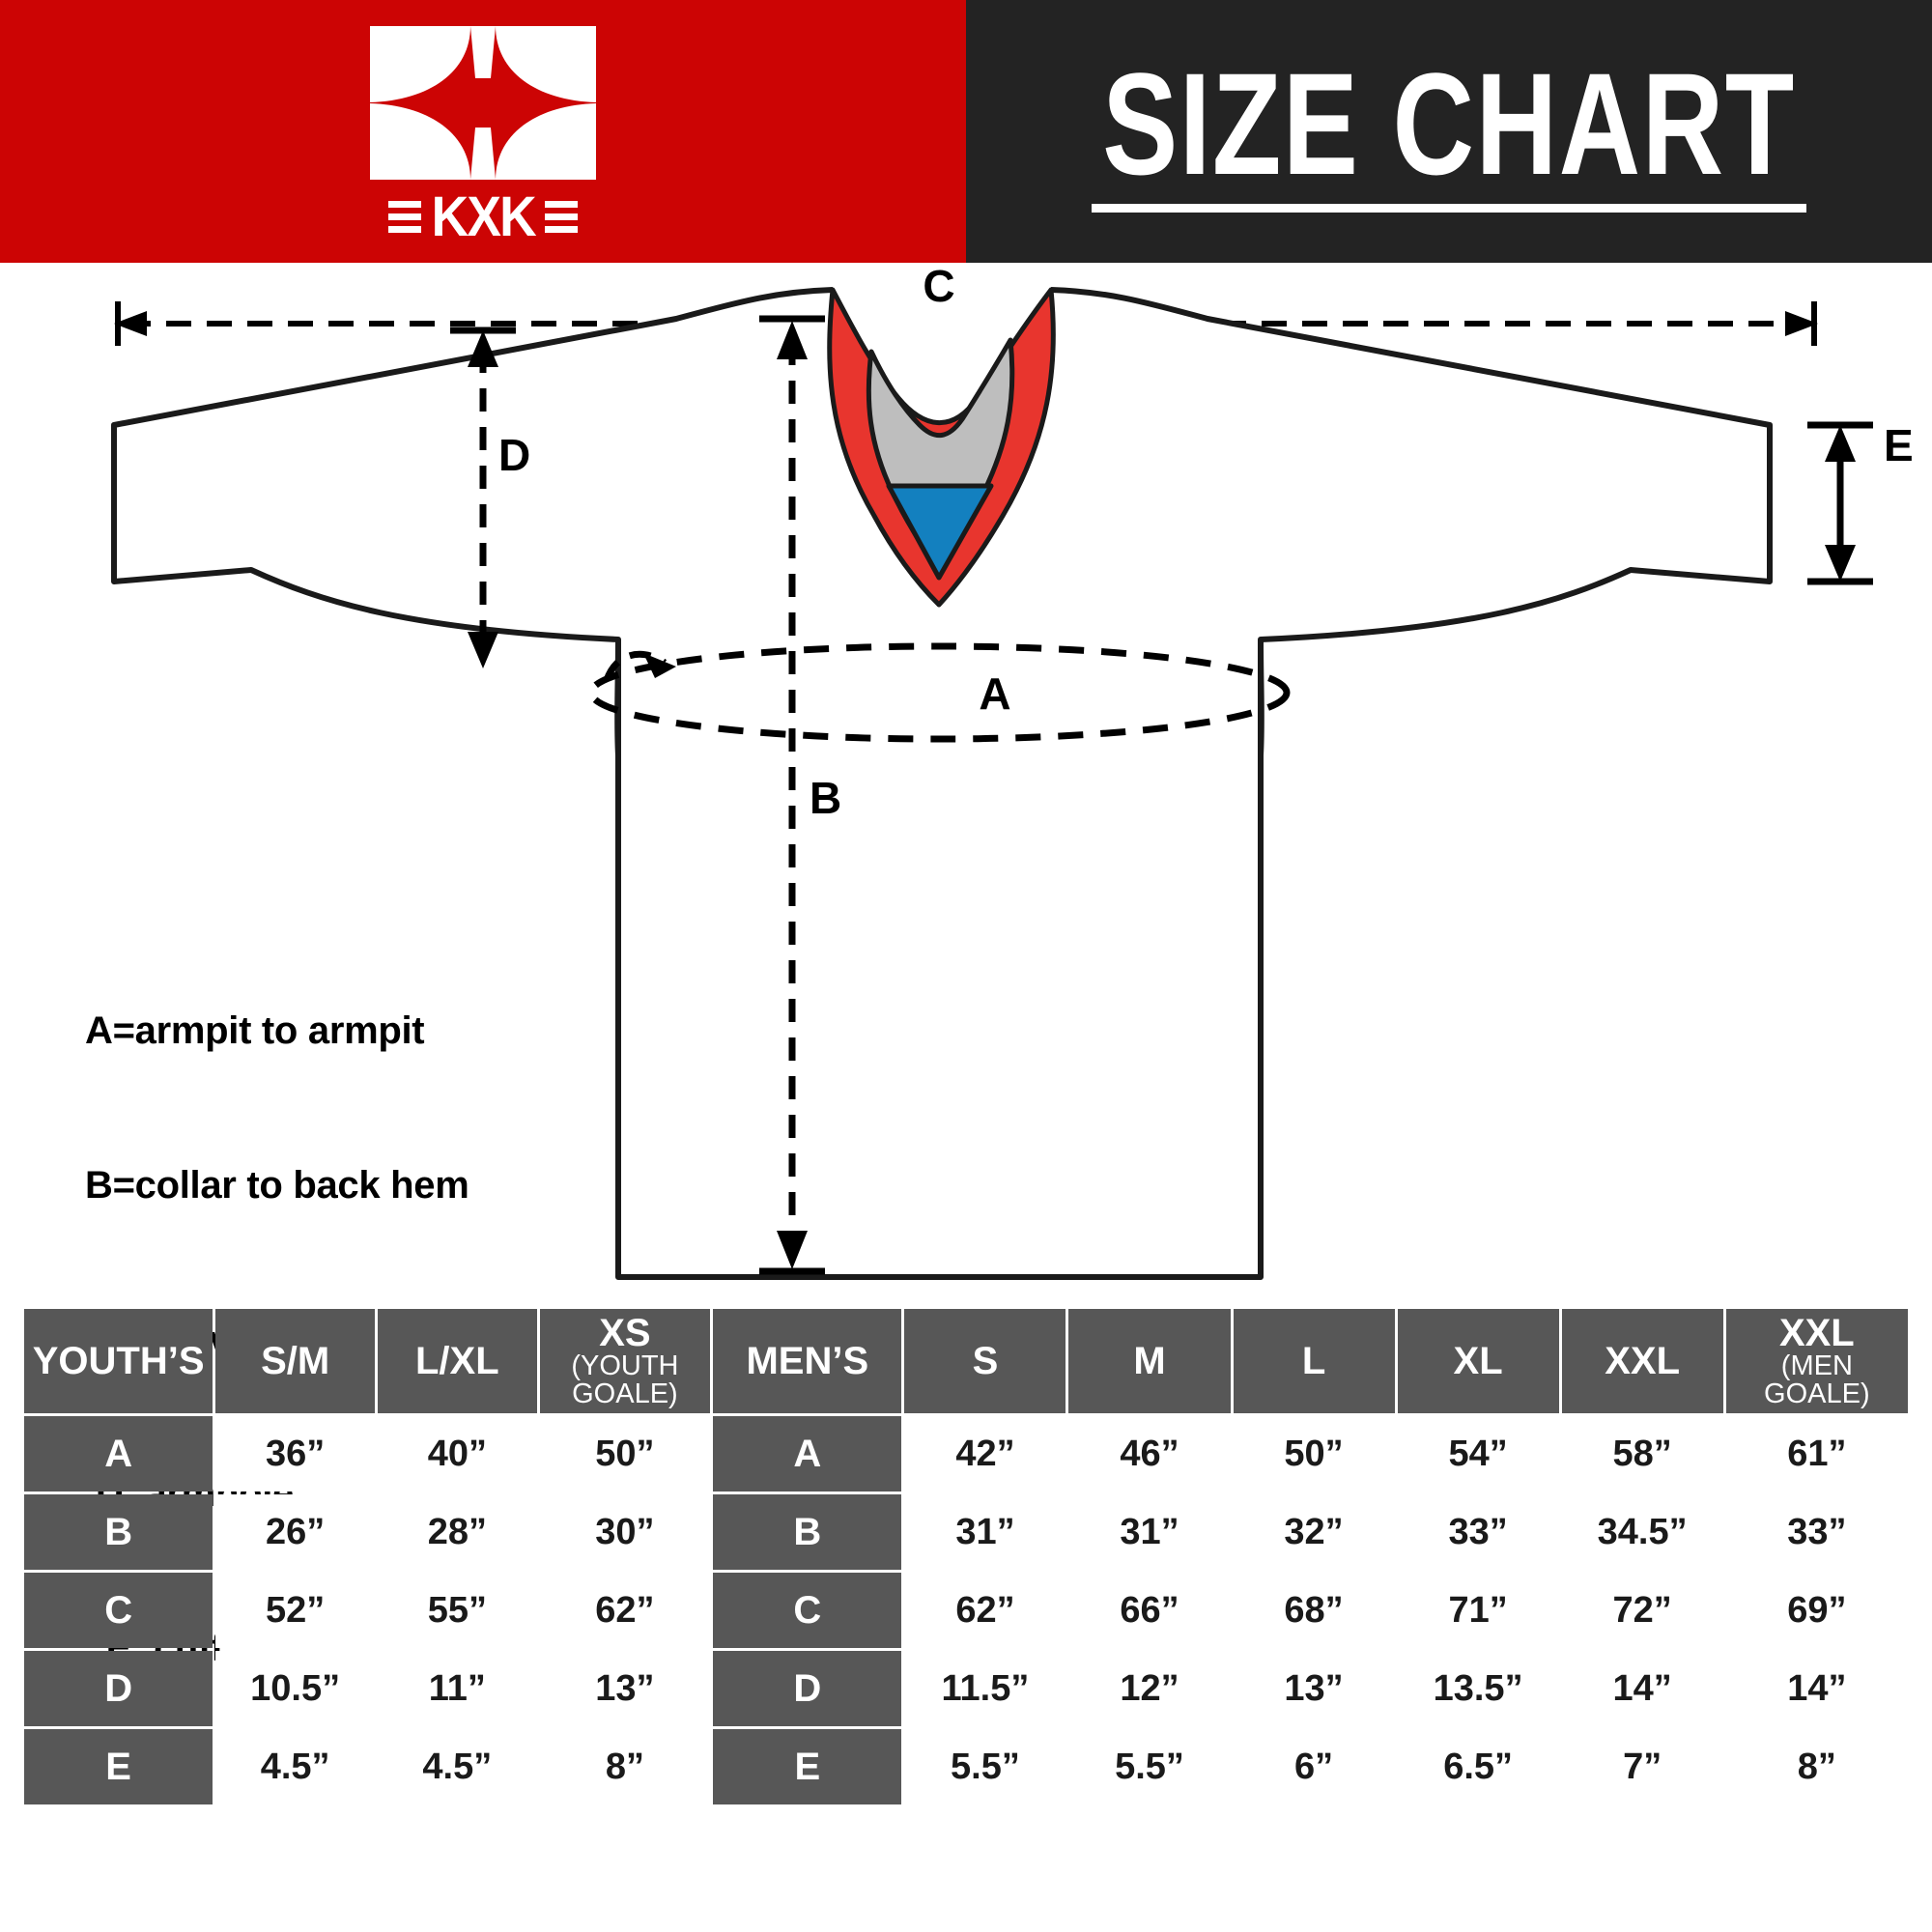 The width and height of the screenshot is (1932, 1932). Describe the element at coordinates (295, 1610) in the screenshot. I see `cell-youth-sm: 52”` at that location.